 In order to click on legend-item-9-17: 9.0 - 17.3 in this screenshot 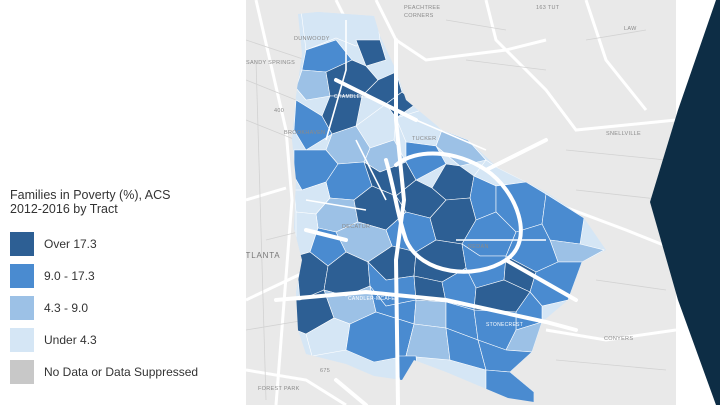, I will do `click(125, 276)`.